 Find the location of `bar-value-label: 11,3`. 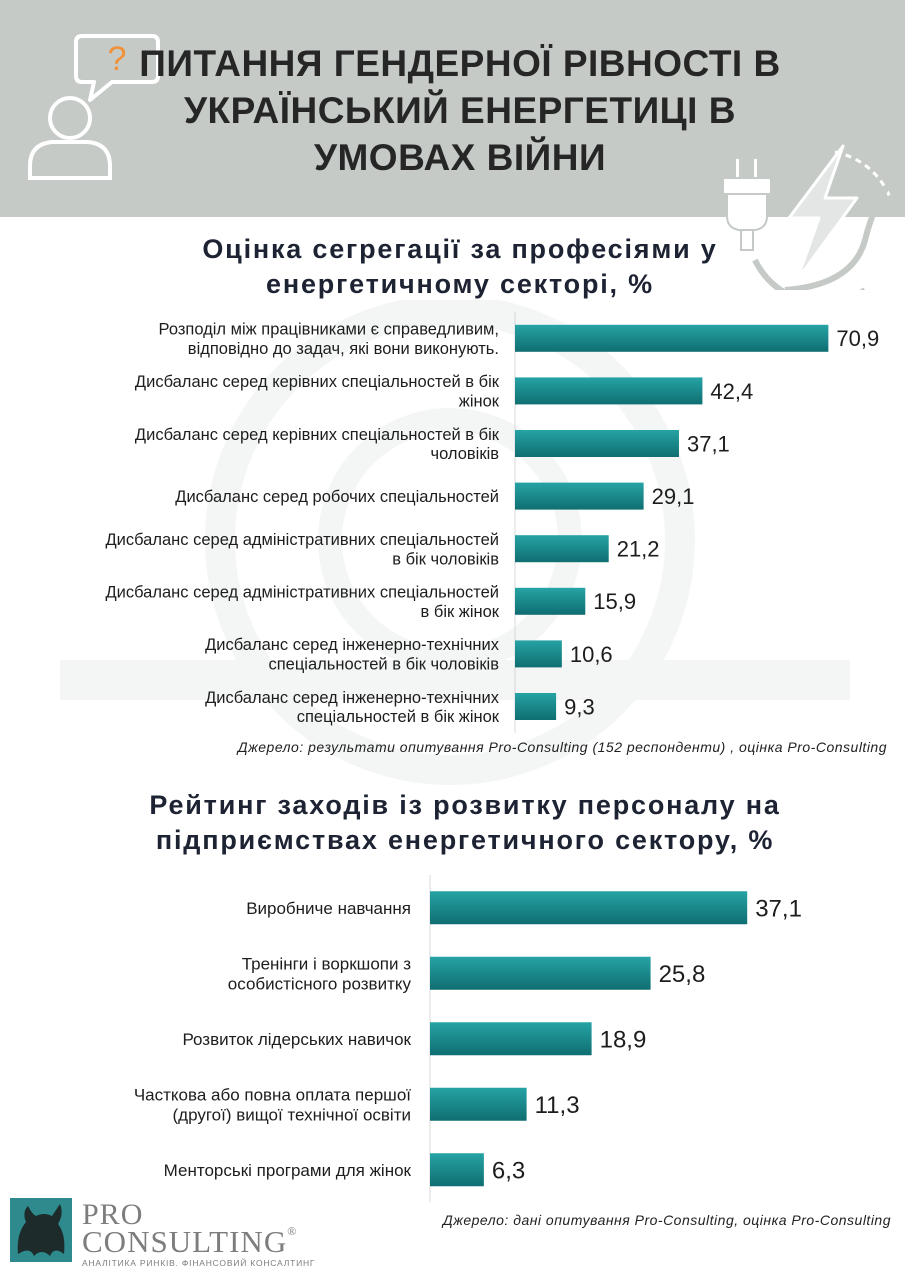

bar-value-label: 11,3 is located at coordinates (557, 1105).